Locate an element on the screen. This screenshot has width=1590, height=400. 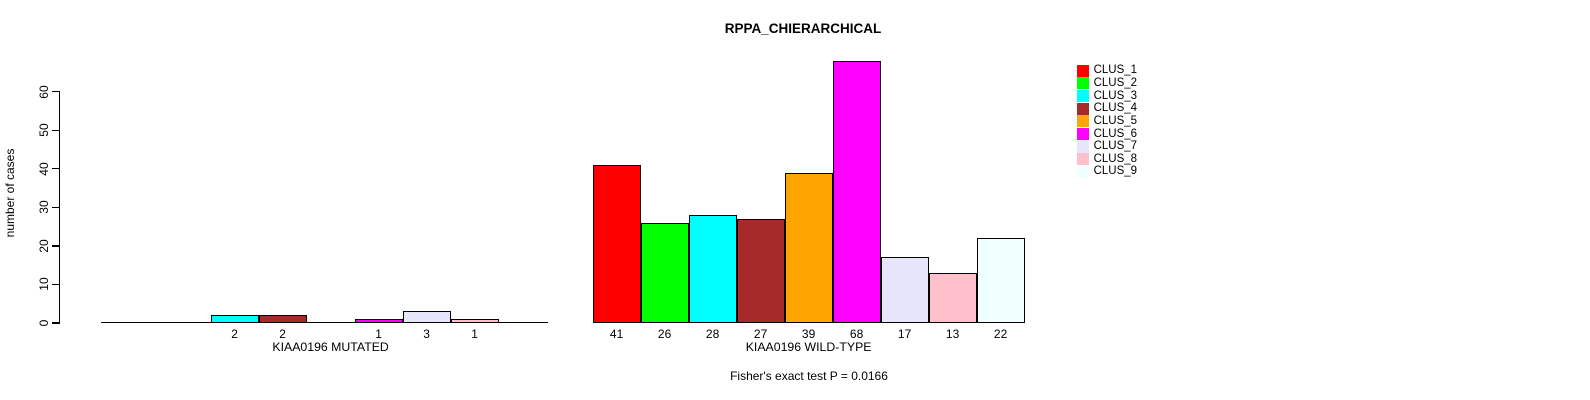
bar-value-label: 27 is located at coordinates (760, 333).